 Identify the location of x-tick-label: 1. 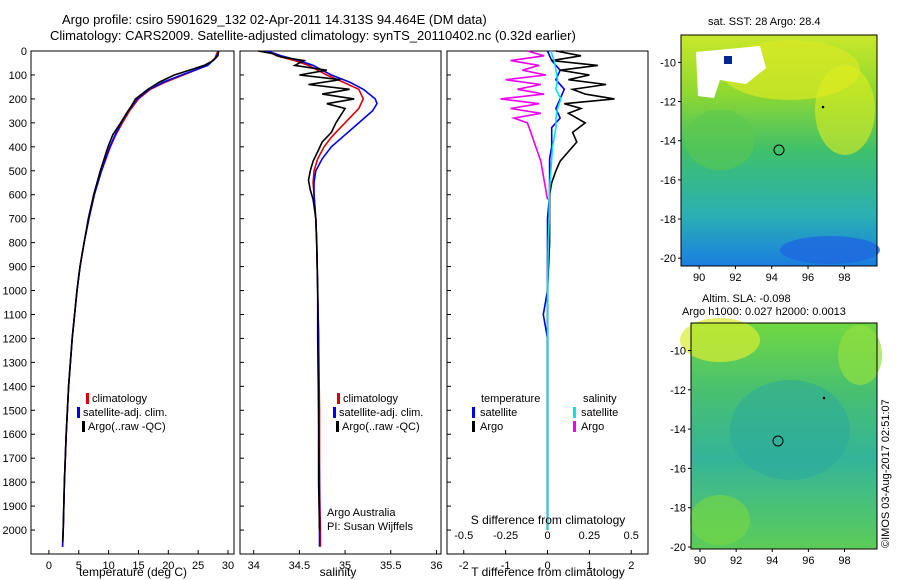
(589, 566).